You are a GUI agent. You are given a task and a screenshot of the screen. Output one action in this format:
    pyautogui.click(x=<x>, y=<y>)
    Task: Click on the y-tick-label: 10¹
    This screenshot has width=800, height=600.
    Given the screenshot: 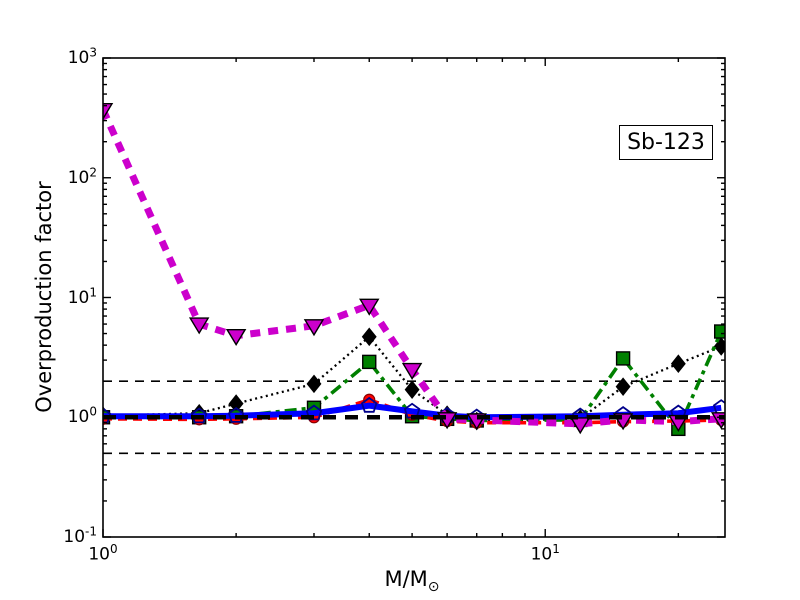 What is the action you would take?
    pyautogui.click(x=82, y=296)
    